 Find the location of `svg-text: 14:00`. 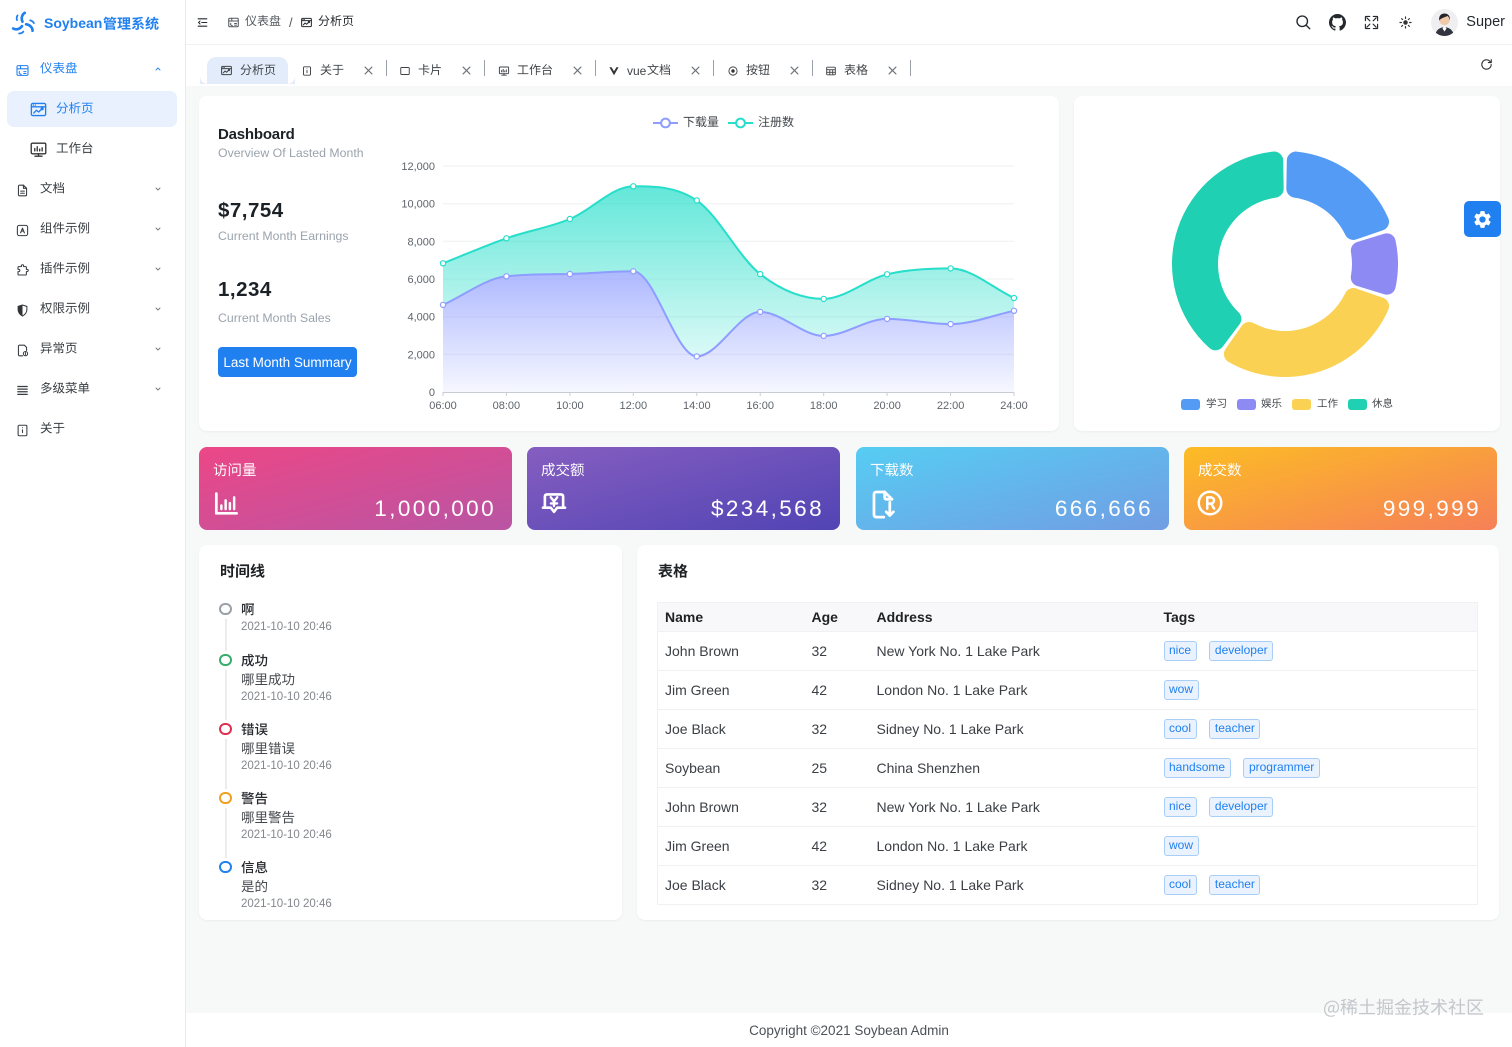

svg-text: 14:00 is located at coordinates (697, 406).